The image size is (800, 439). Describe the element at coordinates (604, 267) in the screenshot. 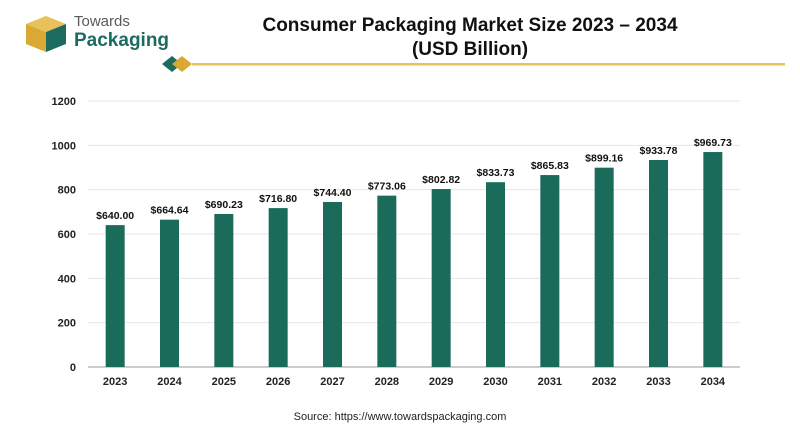

I see `bar-2032` at that location.